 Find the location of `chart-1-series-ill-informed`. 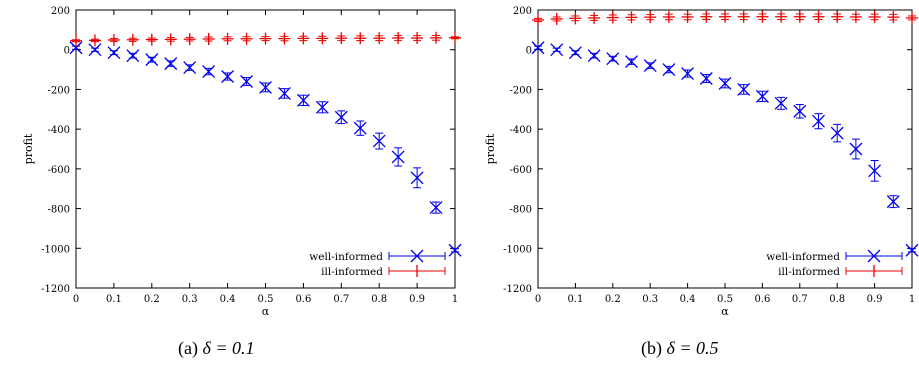

chart-1-series-ill-informed is located at coordinates (725, 18).